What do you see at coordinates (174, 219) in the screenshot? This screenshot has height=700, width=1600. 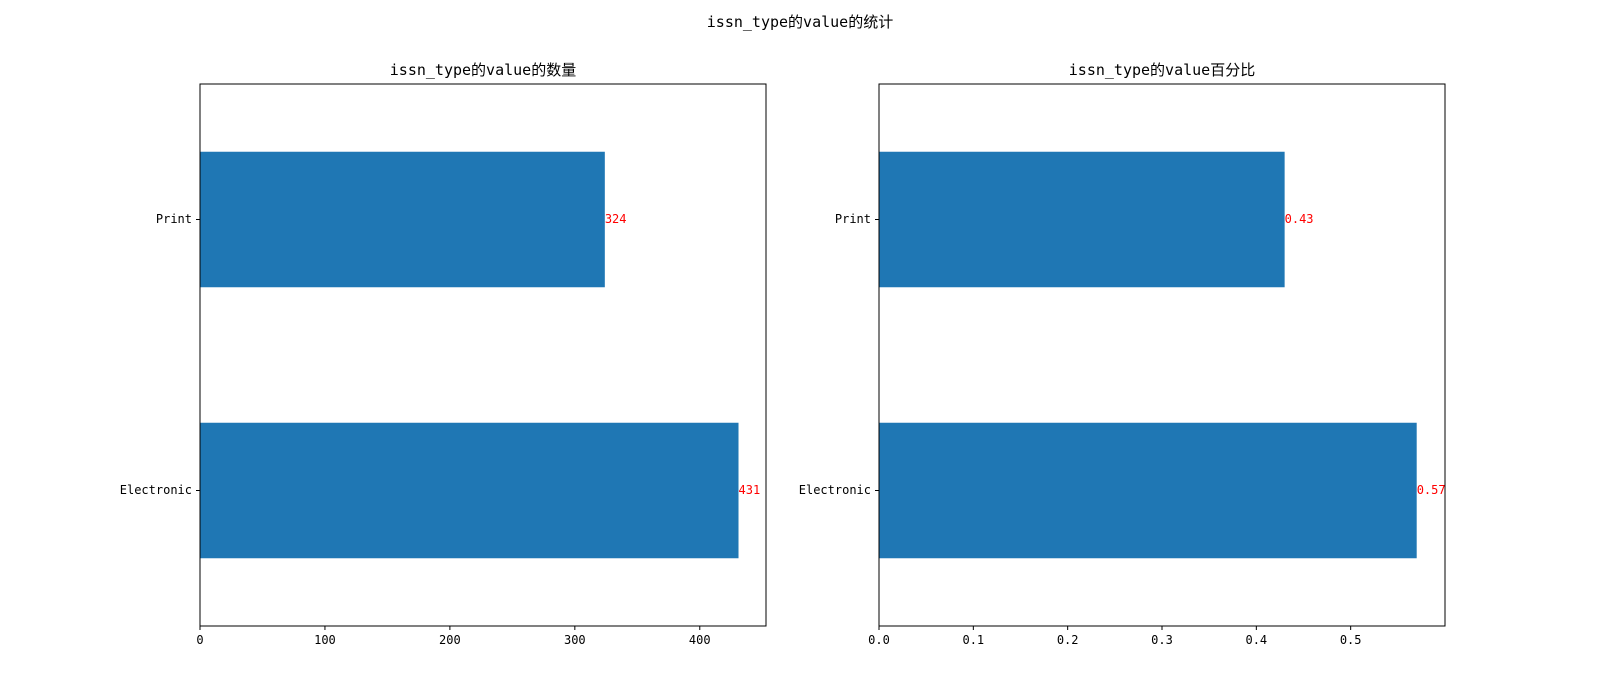 I see `count-y-tick-label-print: Print` at bounding box center [174, 219].